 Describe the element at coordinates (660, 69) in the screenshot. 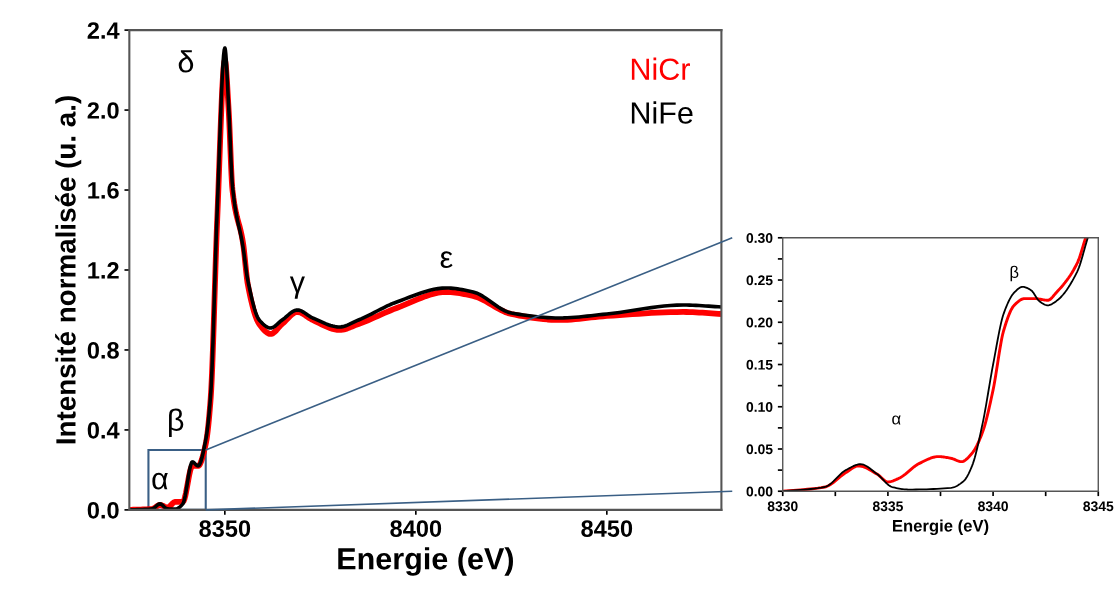

I see `text: NiCr` at that location.